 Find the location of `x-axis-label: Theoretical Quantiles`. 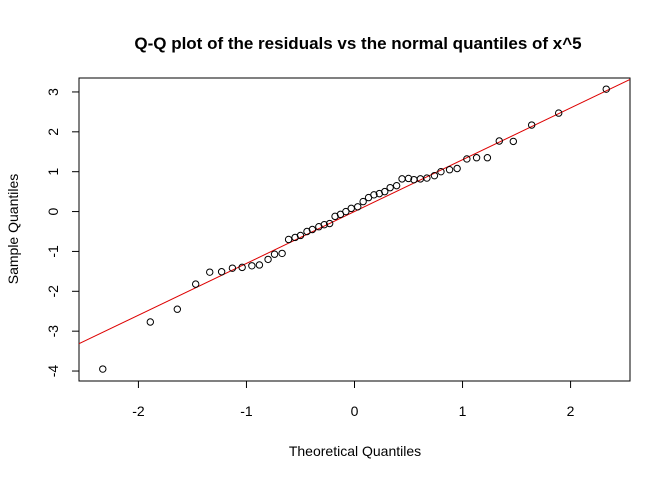

x-axis-label: Theoretical Quantiles is located at coordinates (355, 451).